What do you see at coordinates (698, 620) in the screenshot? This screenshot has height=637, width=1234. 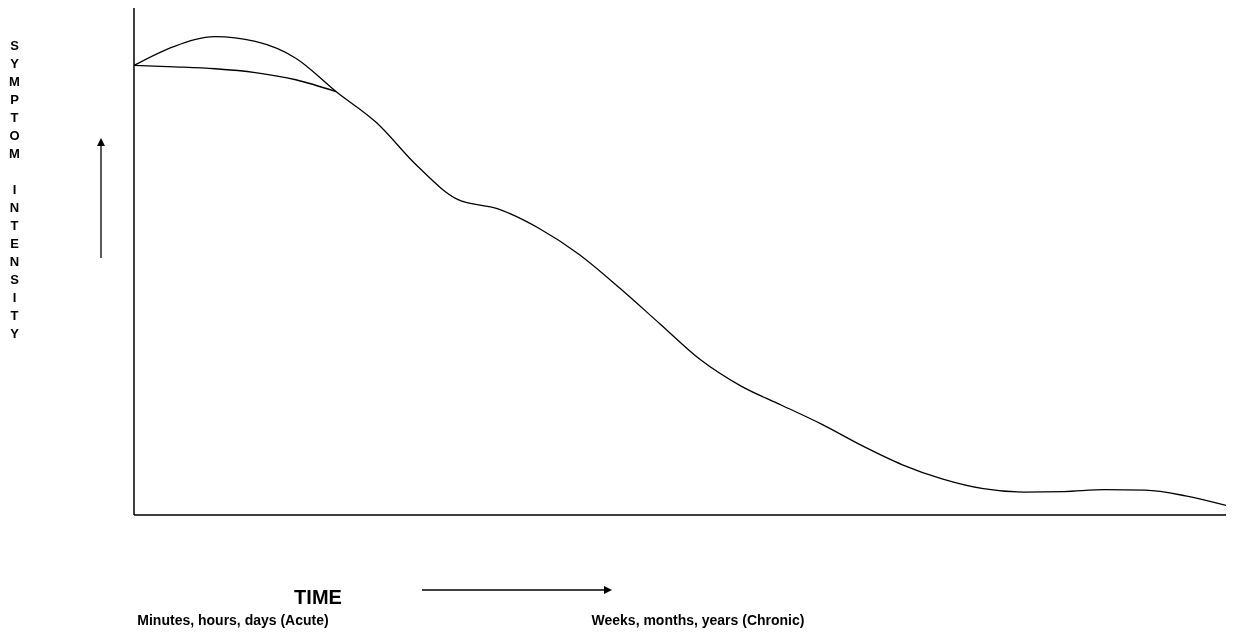 I see `text: Weeks, months, years (Chronic)` at bounding box center [698, 620].